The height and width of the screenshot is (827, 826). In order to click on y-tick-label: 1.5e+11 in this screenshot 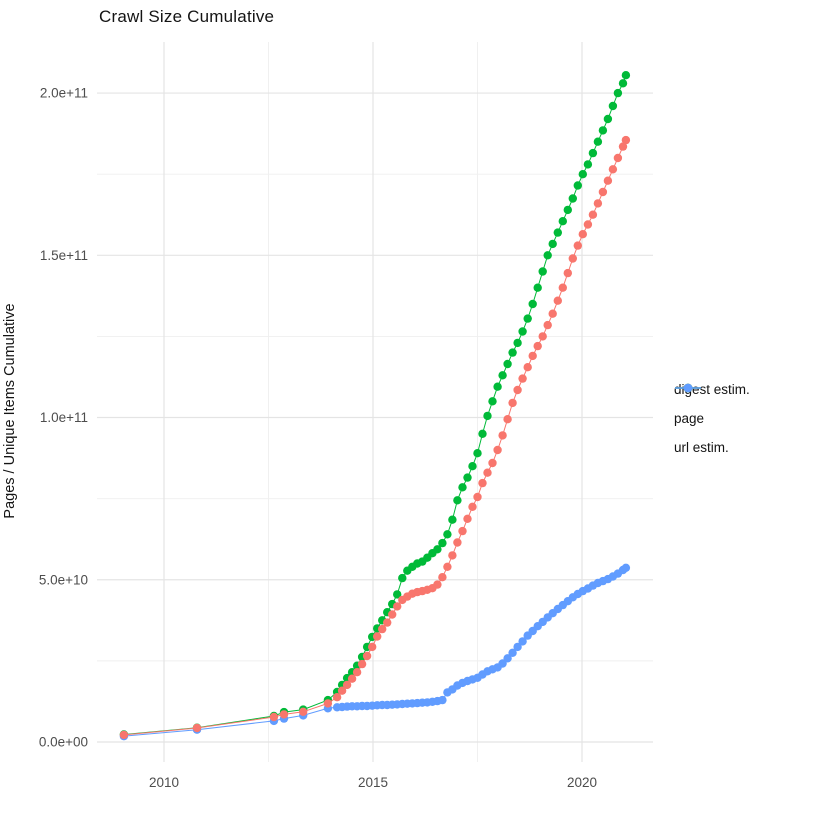, I will do `click(64, 255)`.